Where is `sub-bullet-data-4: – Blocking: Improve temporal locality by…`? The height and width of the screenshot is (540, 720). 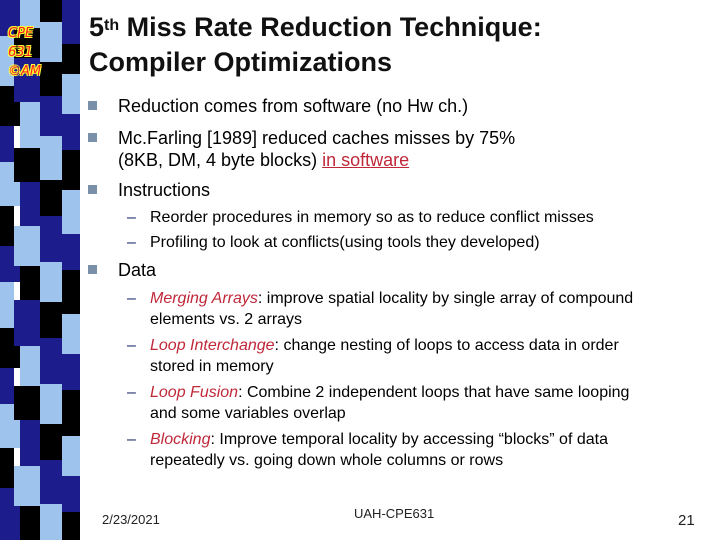 sub-bullet-data-4: – Blocking: Improve temporal locality by… is located at coordinates (367, 450).